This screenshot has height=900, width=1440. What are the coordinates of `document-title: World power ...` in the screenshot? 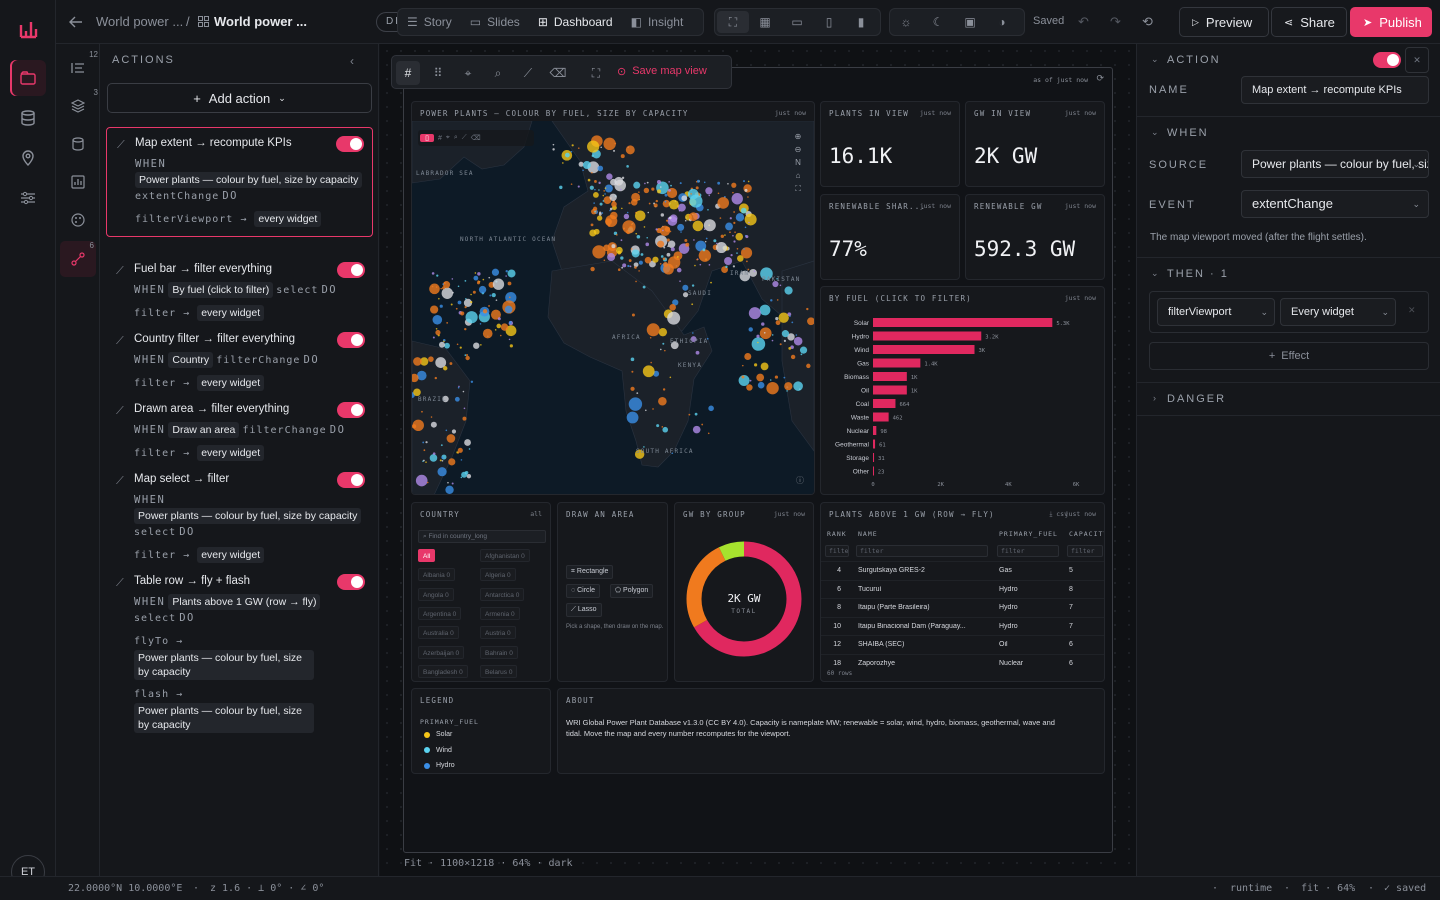 It's located at (260, 21).